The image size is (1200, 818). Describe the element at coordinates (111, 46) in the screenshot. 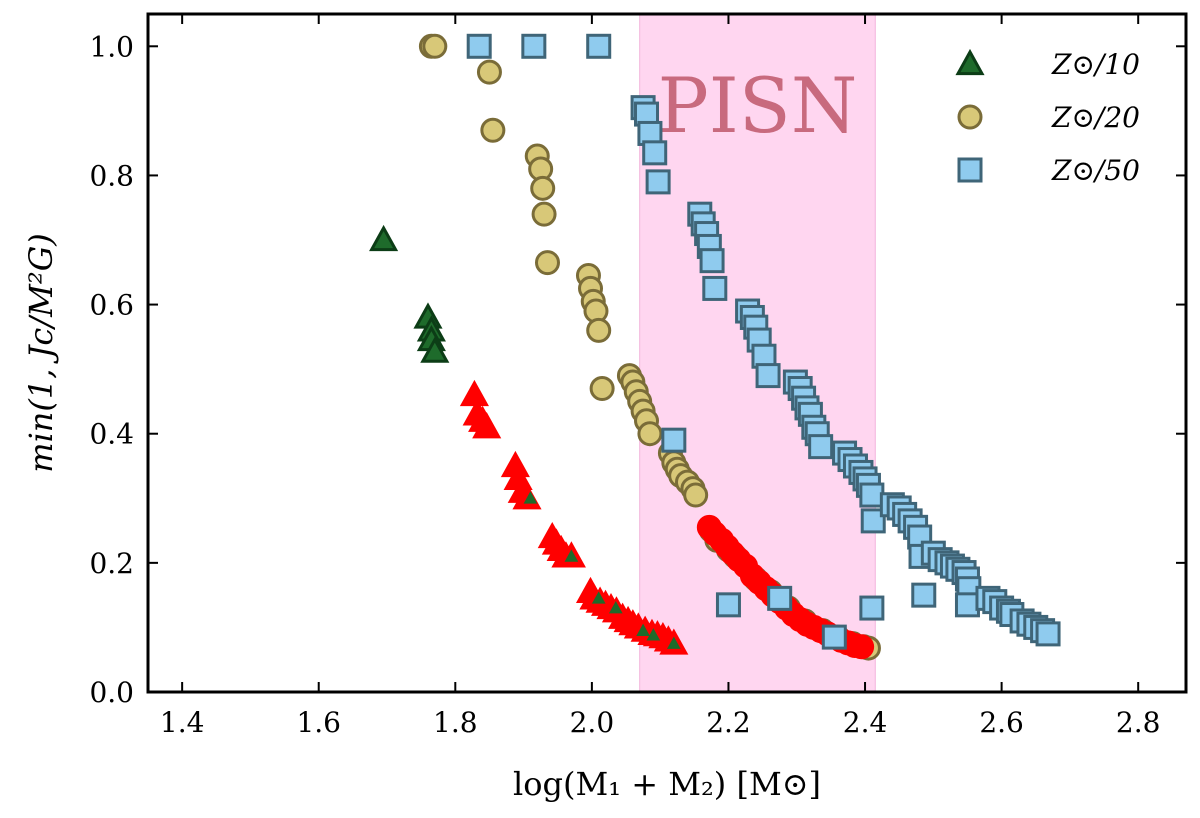

I see `y-tick-label: 1.0` at that location.